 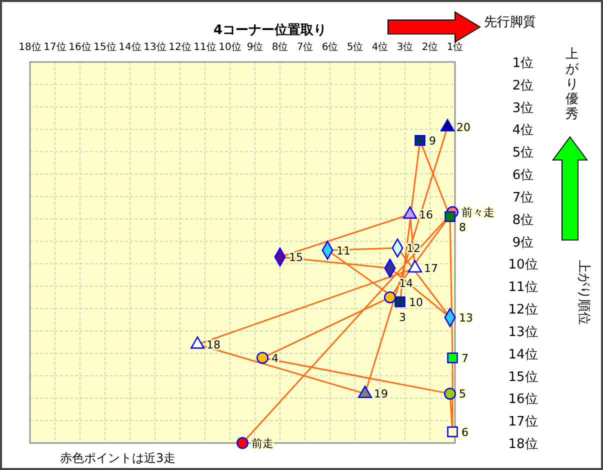 What do you see at coordinates (205, 47) in the screenshot?
I see `x-tick-label: 11位` at bounding box center [205, 47].